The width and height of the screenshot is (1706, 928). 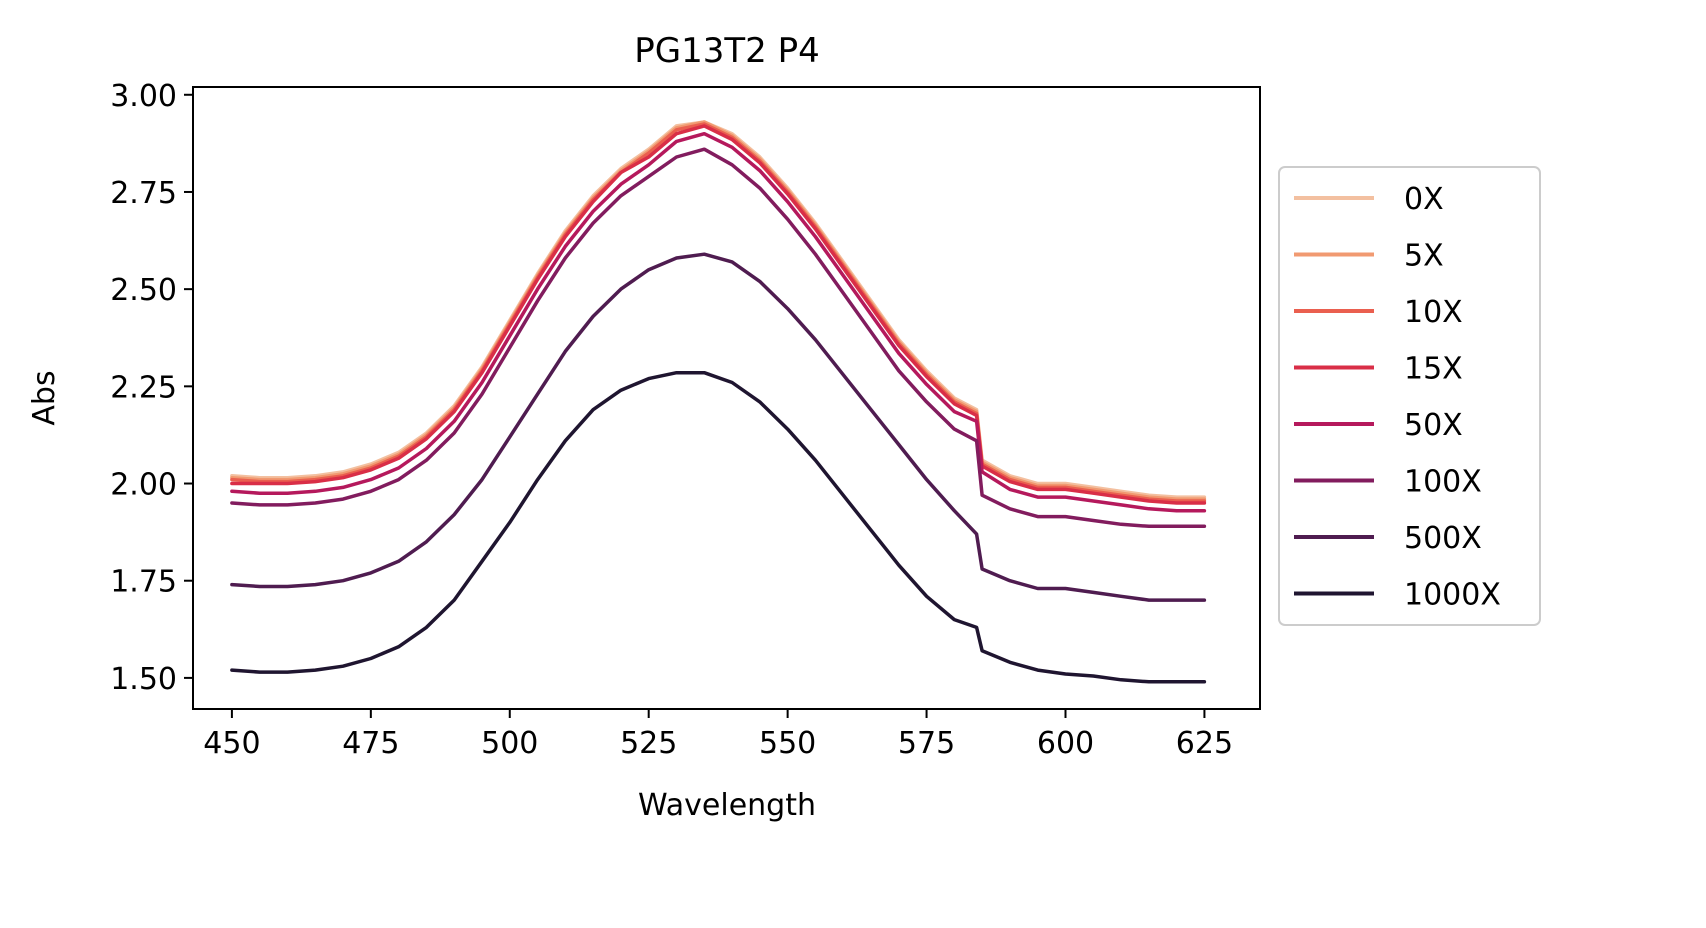 What do you see at coordinates (1452, 595) in the screenshot?
I see `legend-label: 1000X` at bounding box center [1452, 595].